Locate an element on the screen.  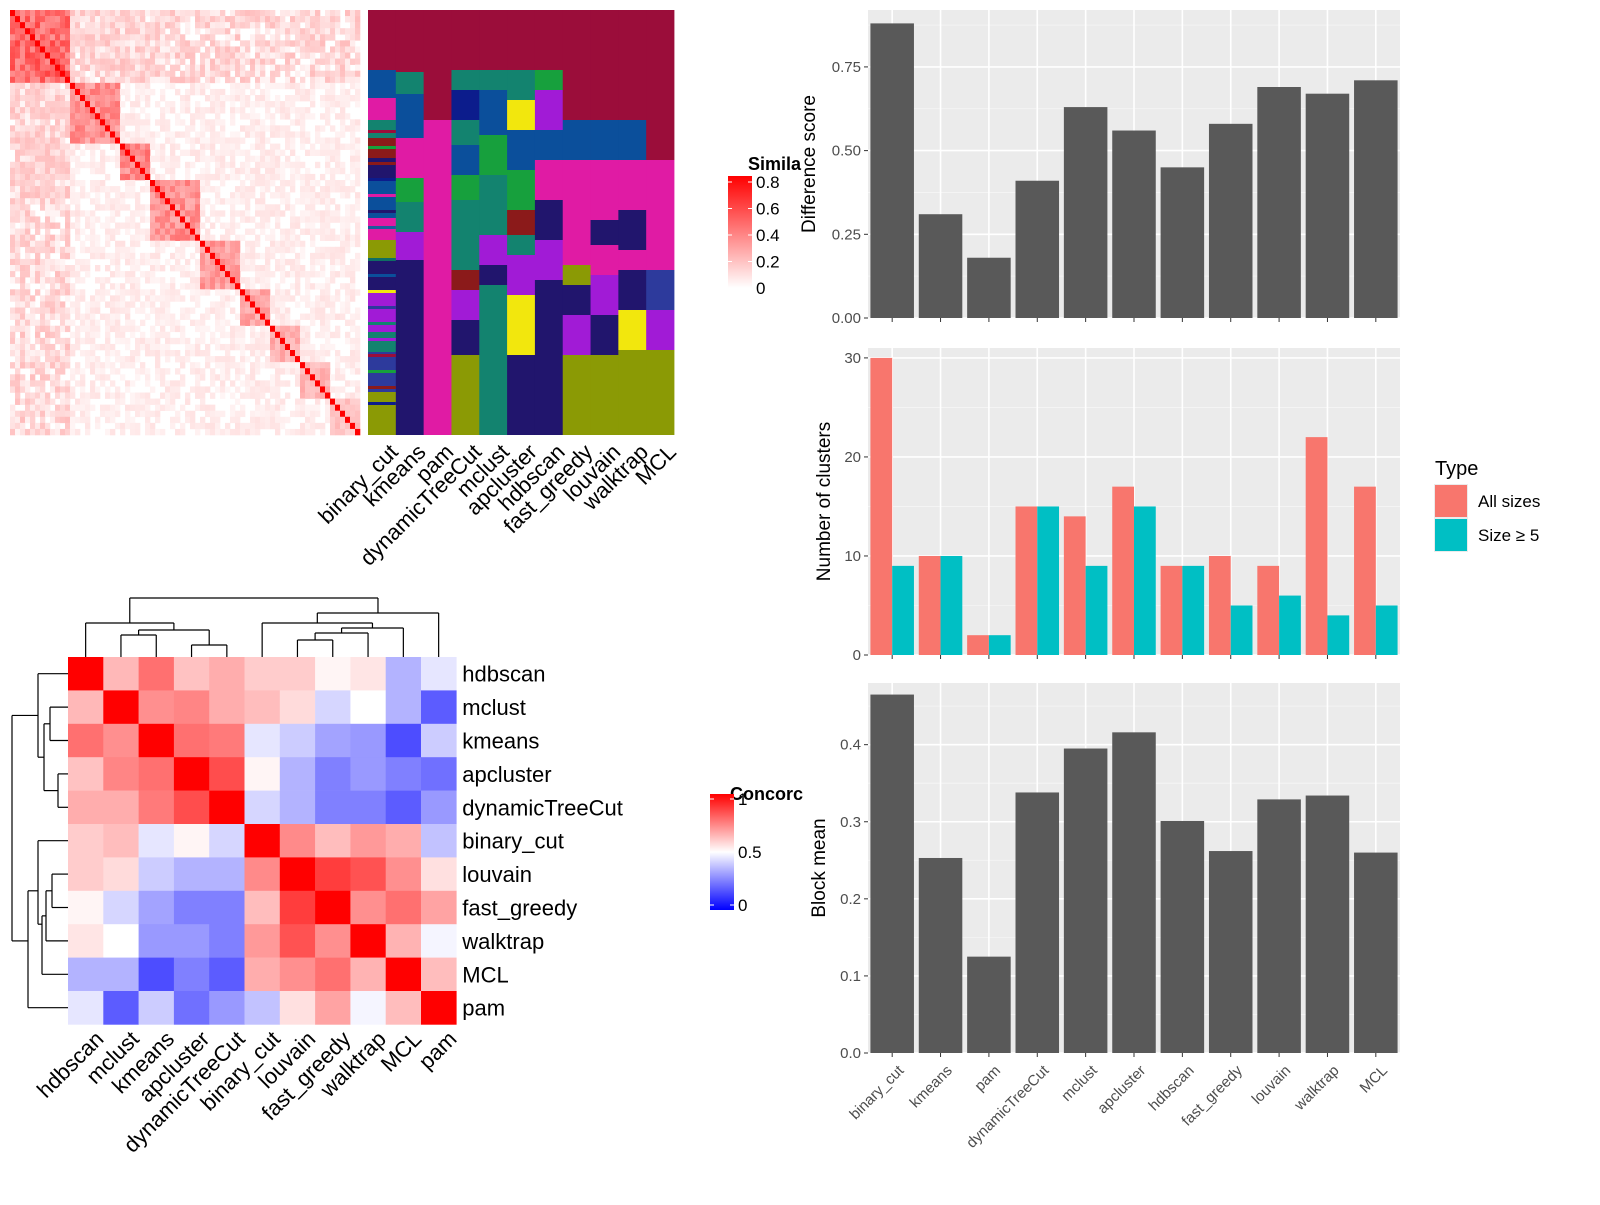
bar is located at coordinates (1037, 922).